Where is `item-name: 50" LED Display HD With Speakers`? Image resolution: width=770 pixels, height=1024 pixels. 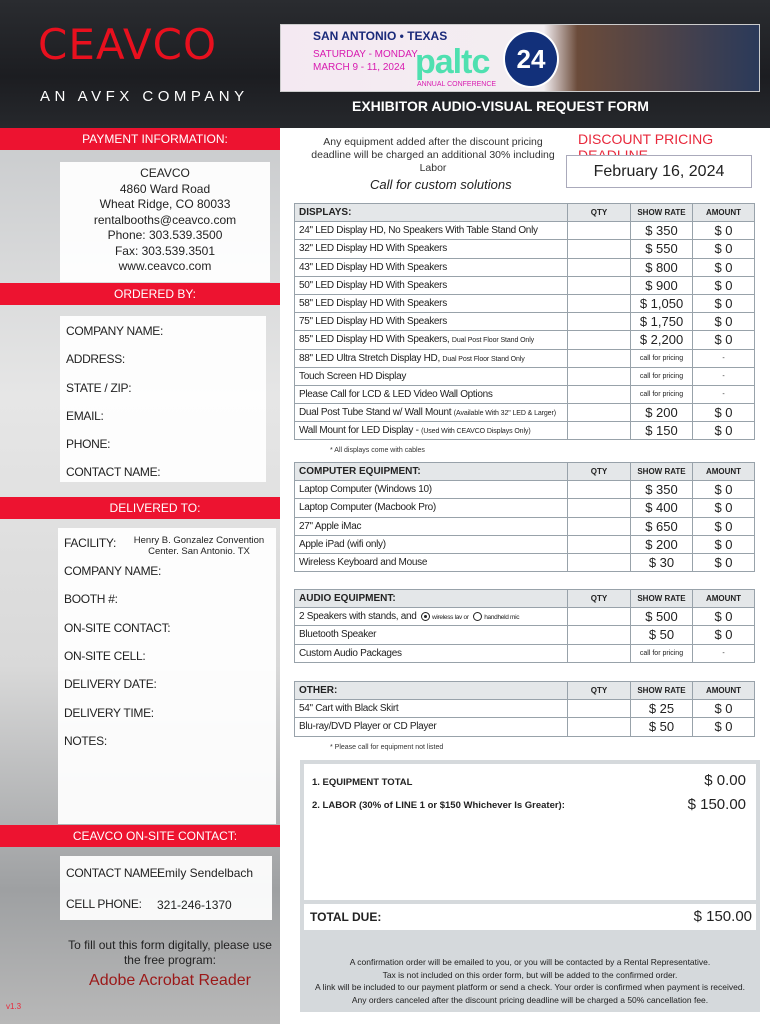
item-name: 50" LED Display HD With Speakers is located at coordinates (373, 285).